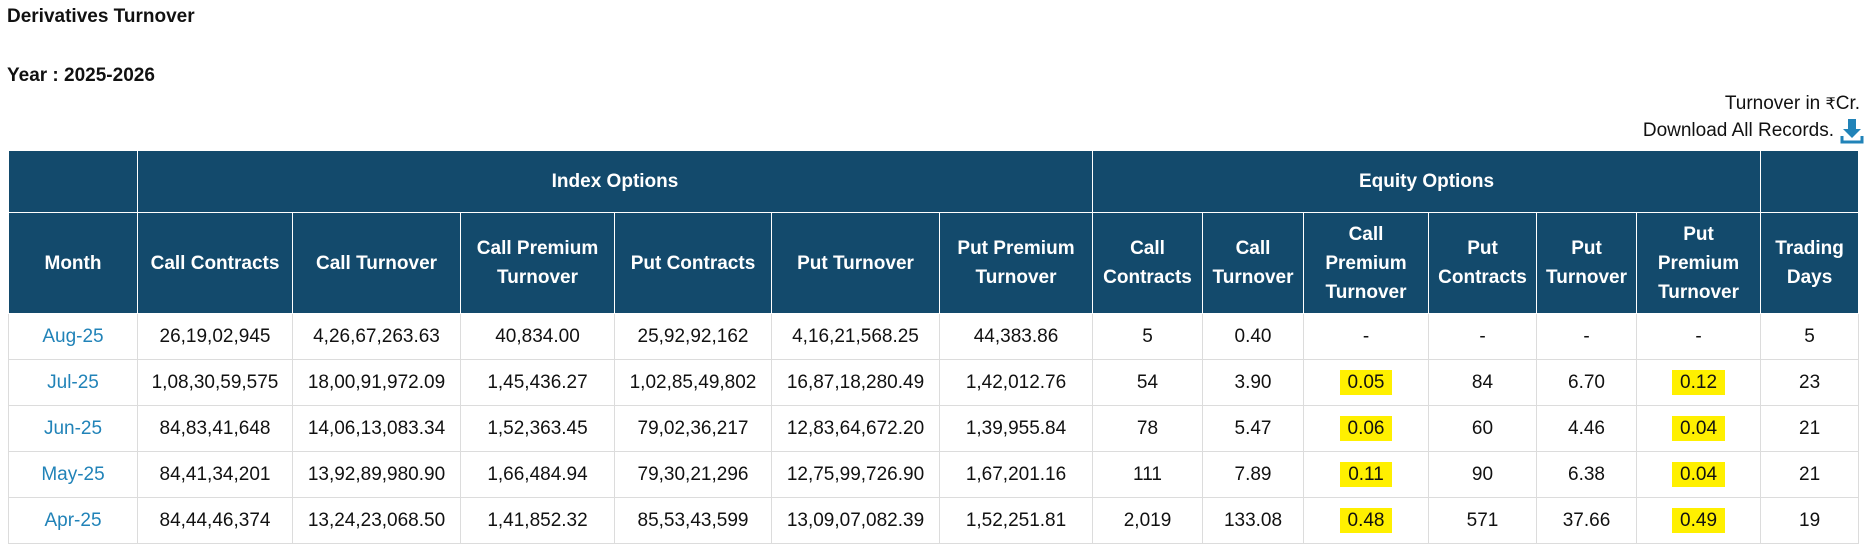 The width and height of the screenshot is (1864, 559). Describe the element at coordinates (1698, 382) in the screenshot. I see `table-cell: 0.12` at that location.